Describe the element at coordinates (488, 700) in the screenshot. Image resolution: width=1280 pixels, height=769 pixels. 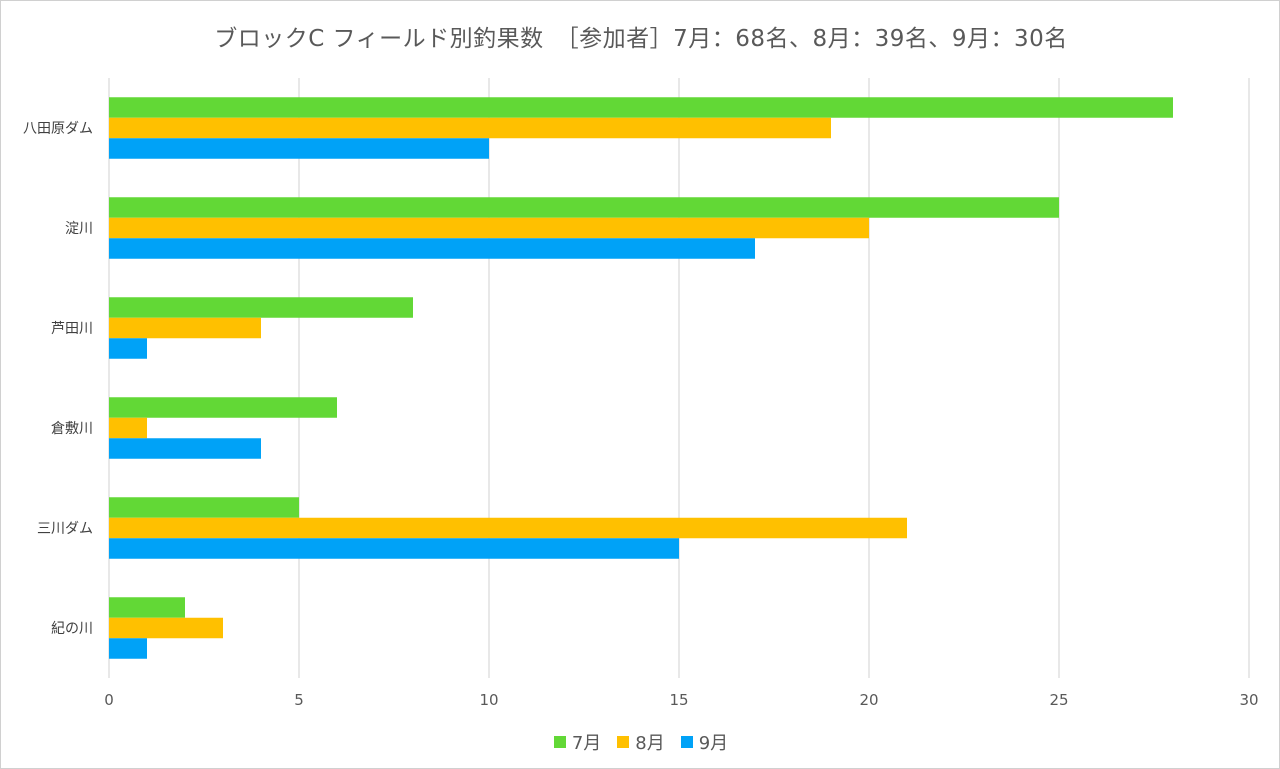
I see `x-tick-label: 10` at that location.